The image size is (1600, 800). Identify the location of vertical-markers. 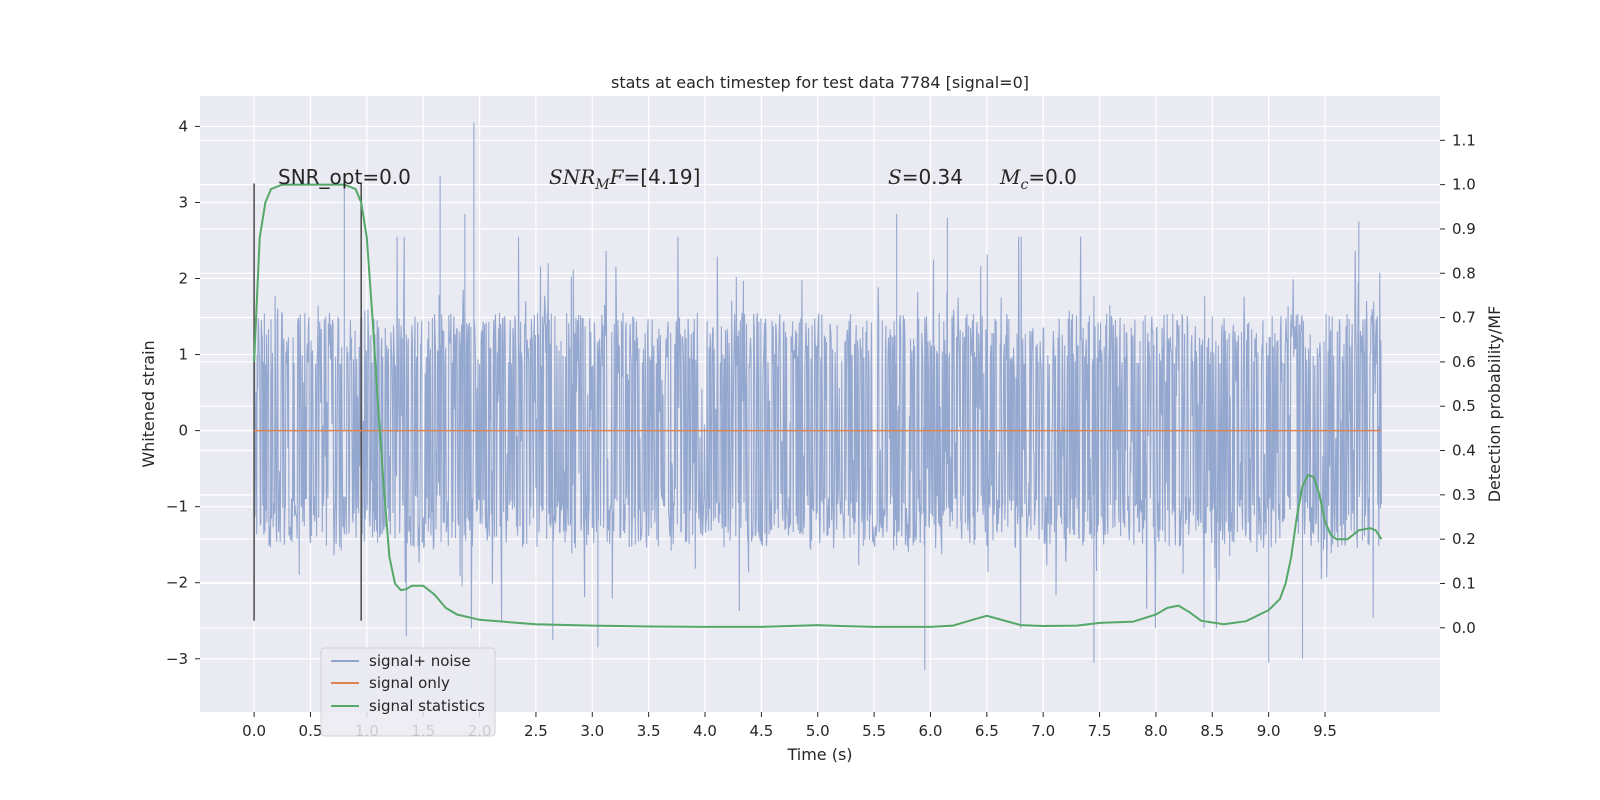
(308, 402).